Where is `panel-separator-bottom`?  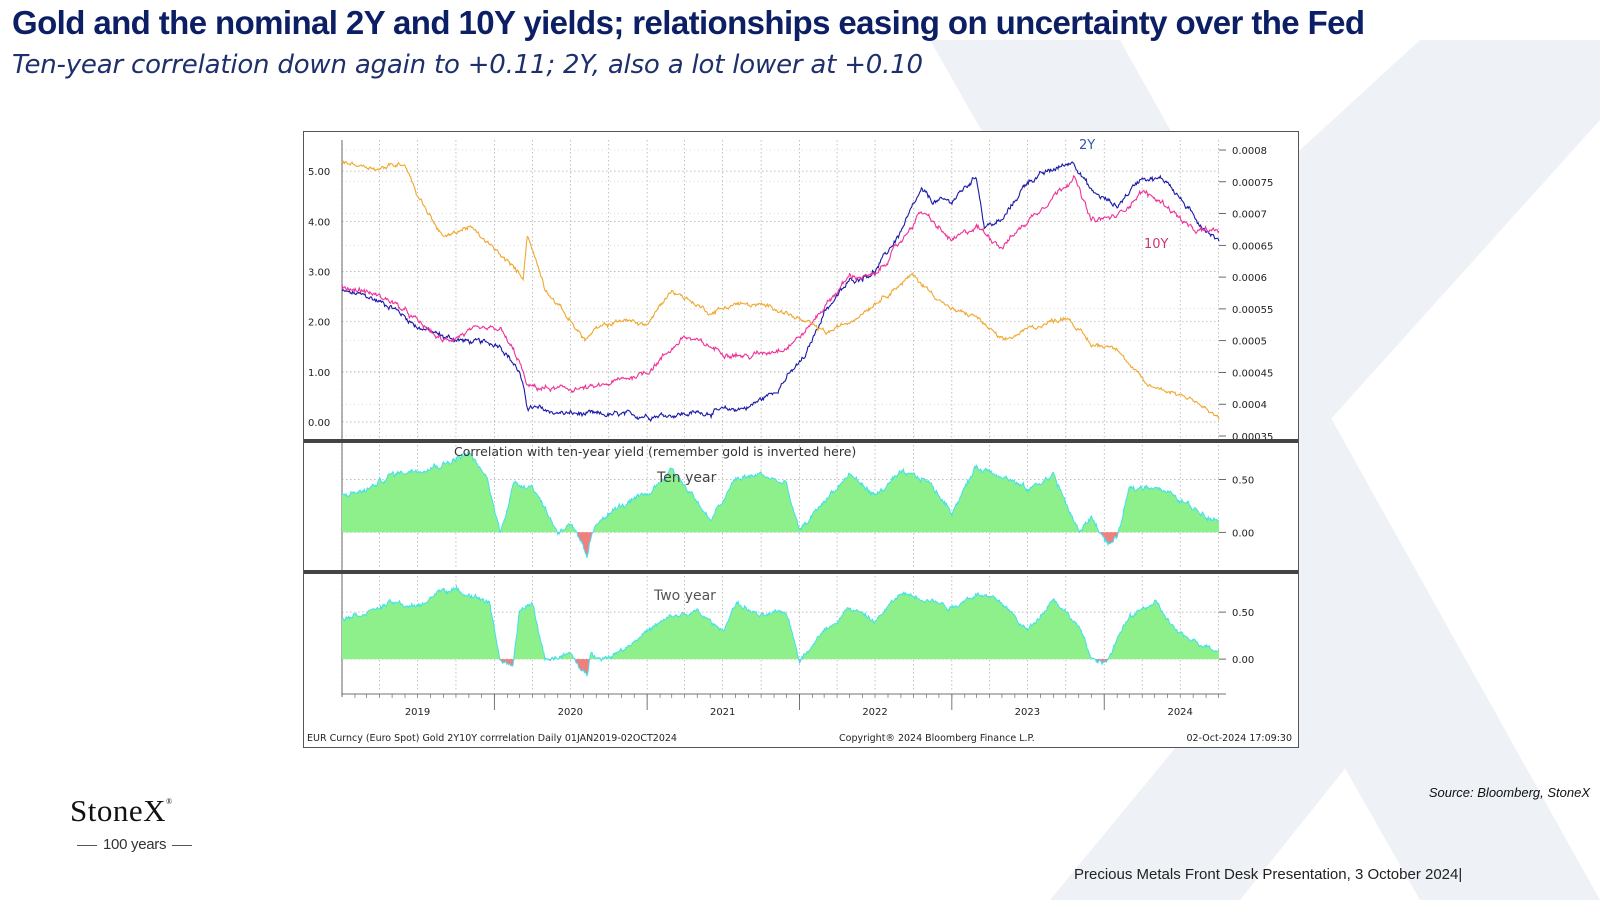 panel-separator-bottom is located at coordinates (801, 572).